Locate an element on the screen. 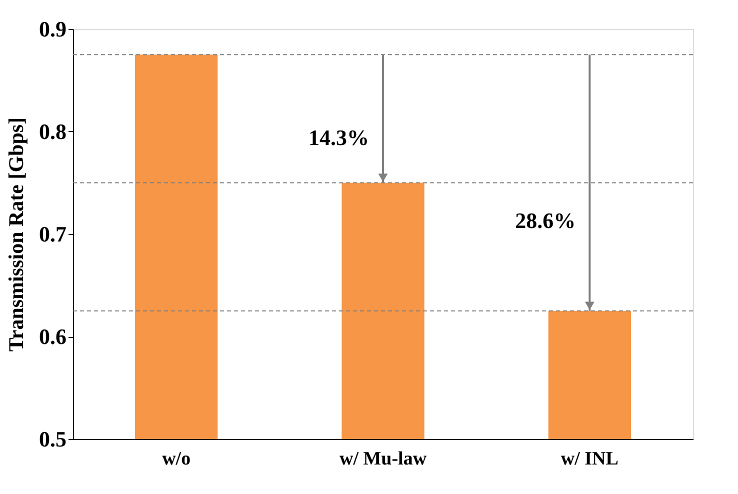 Image resolution: width=738 pixels, height=494 pixels. x-tick-label: w/ INL is located at coordinates (589, 459).